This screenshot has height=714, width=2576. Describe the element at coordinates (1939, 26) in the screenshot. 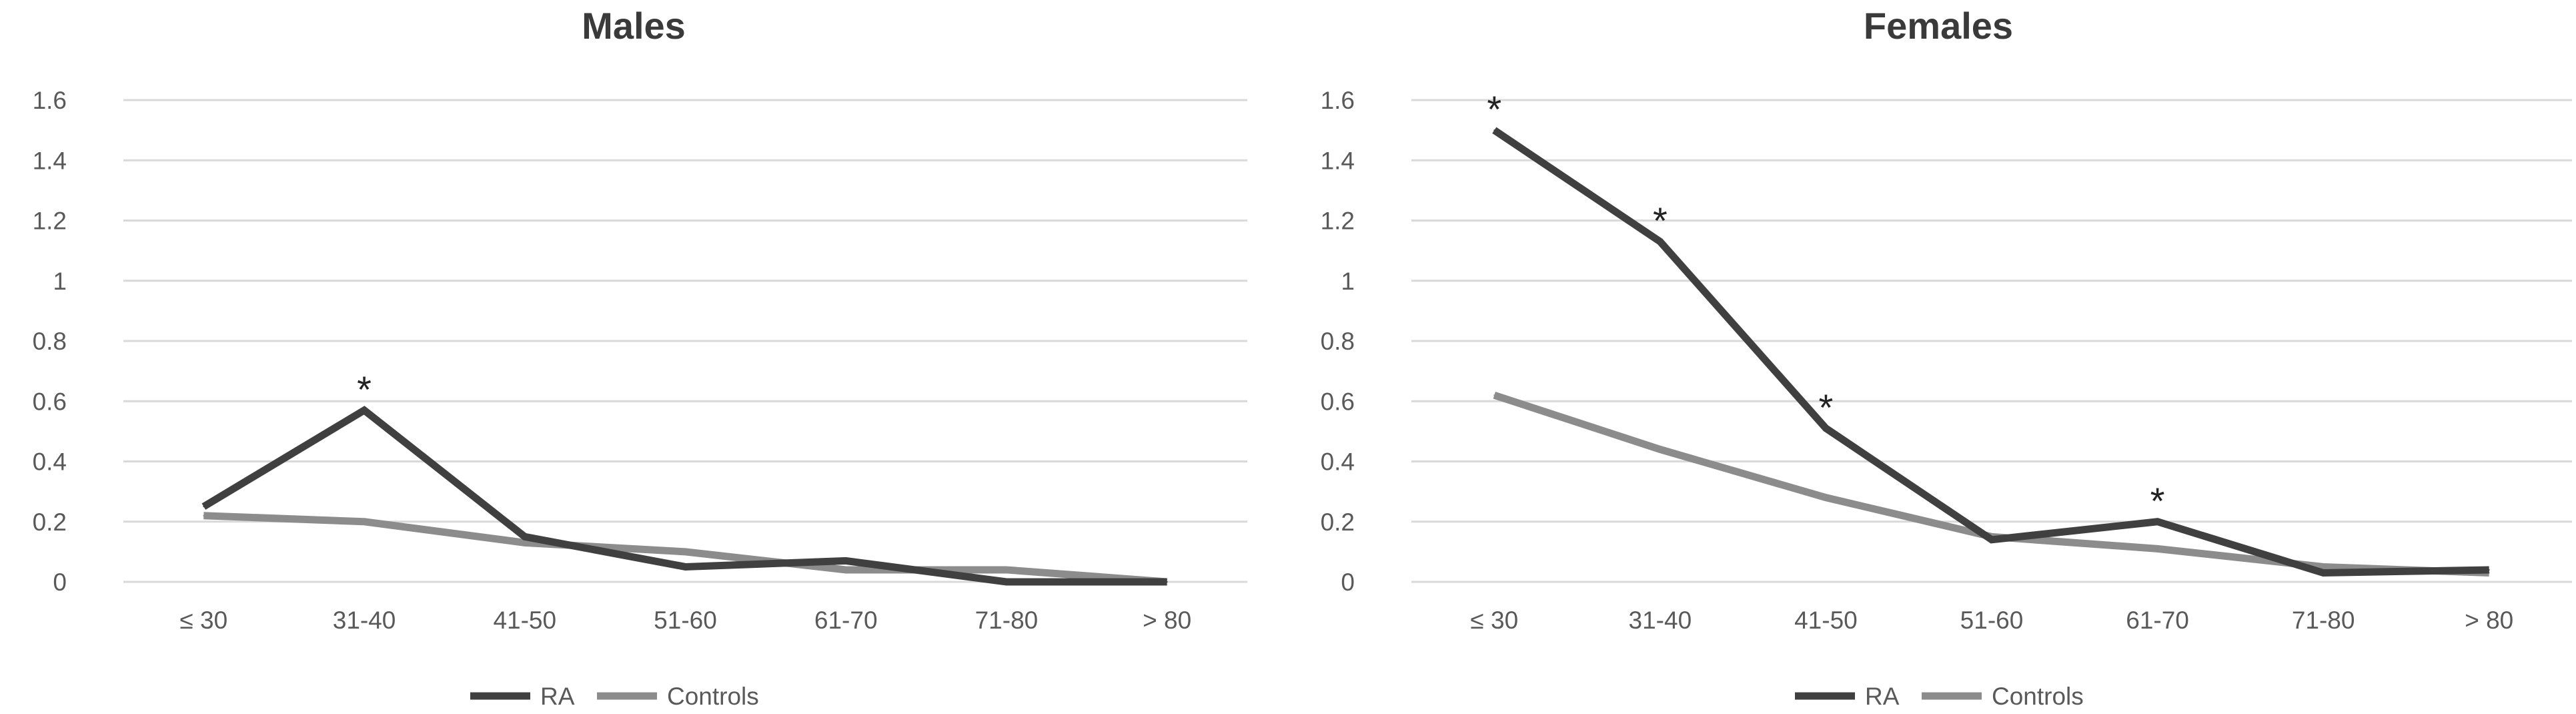

I see `chart-title: Females` at that location.